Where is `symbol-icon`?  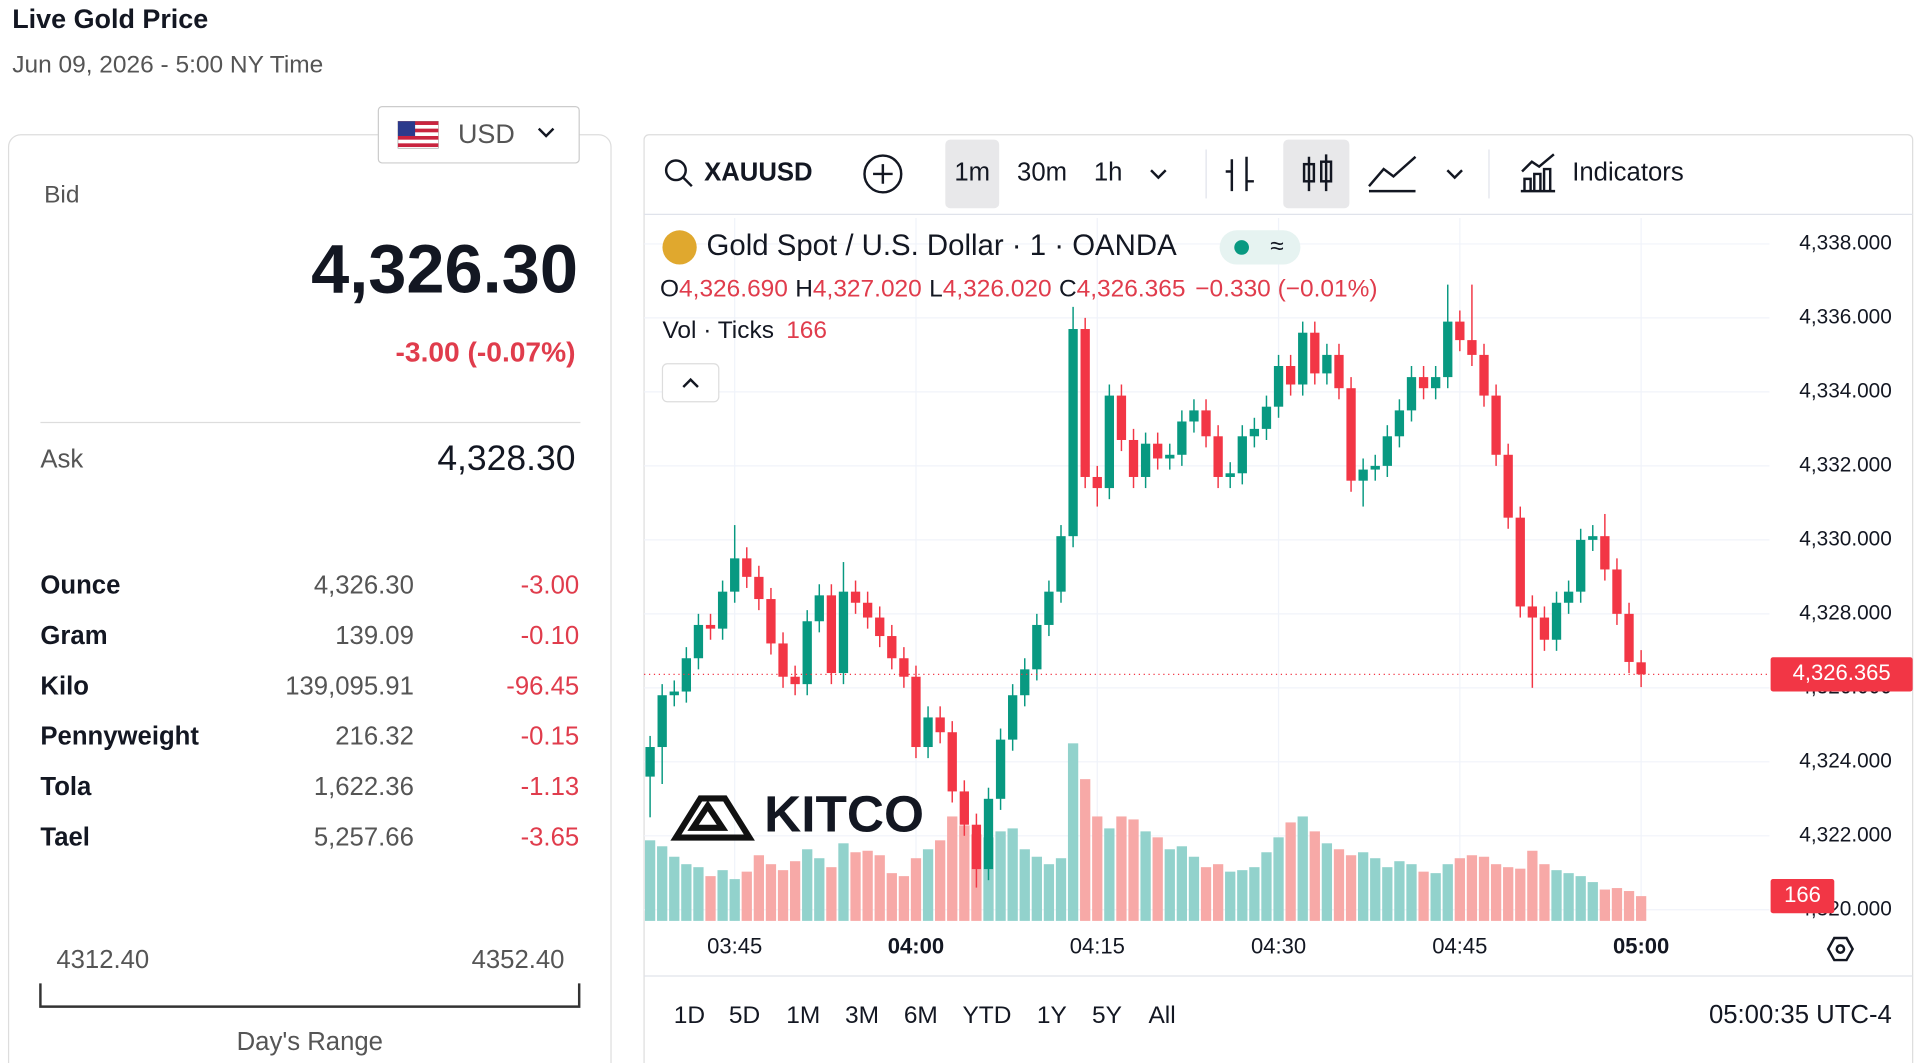 symbol-icon is located at coordinates (679, 247).